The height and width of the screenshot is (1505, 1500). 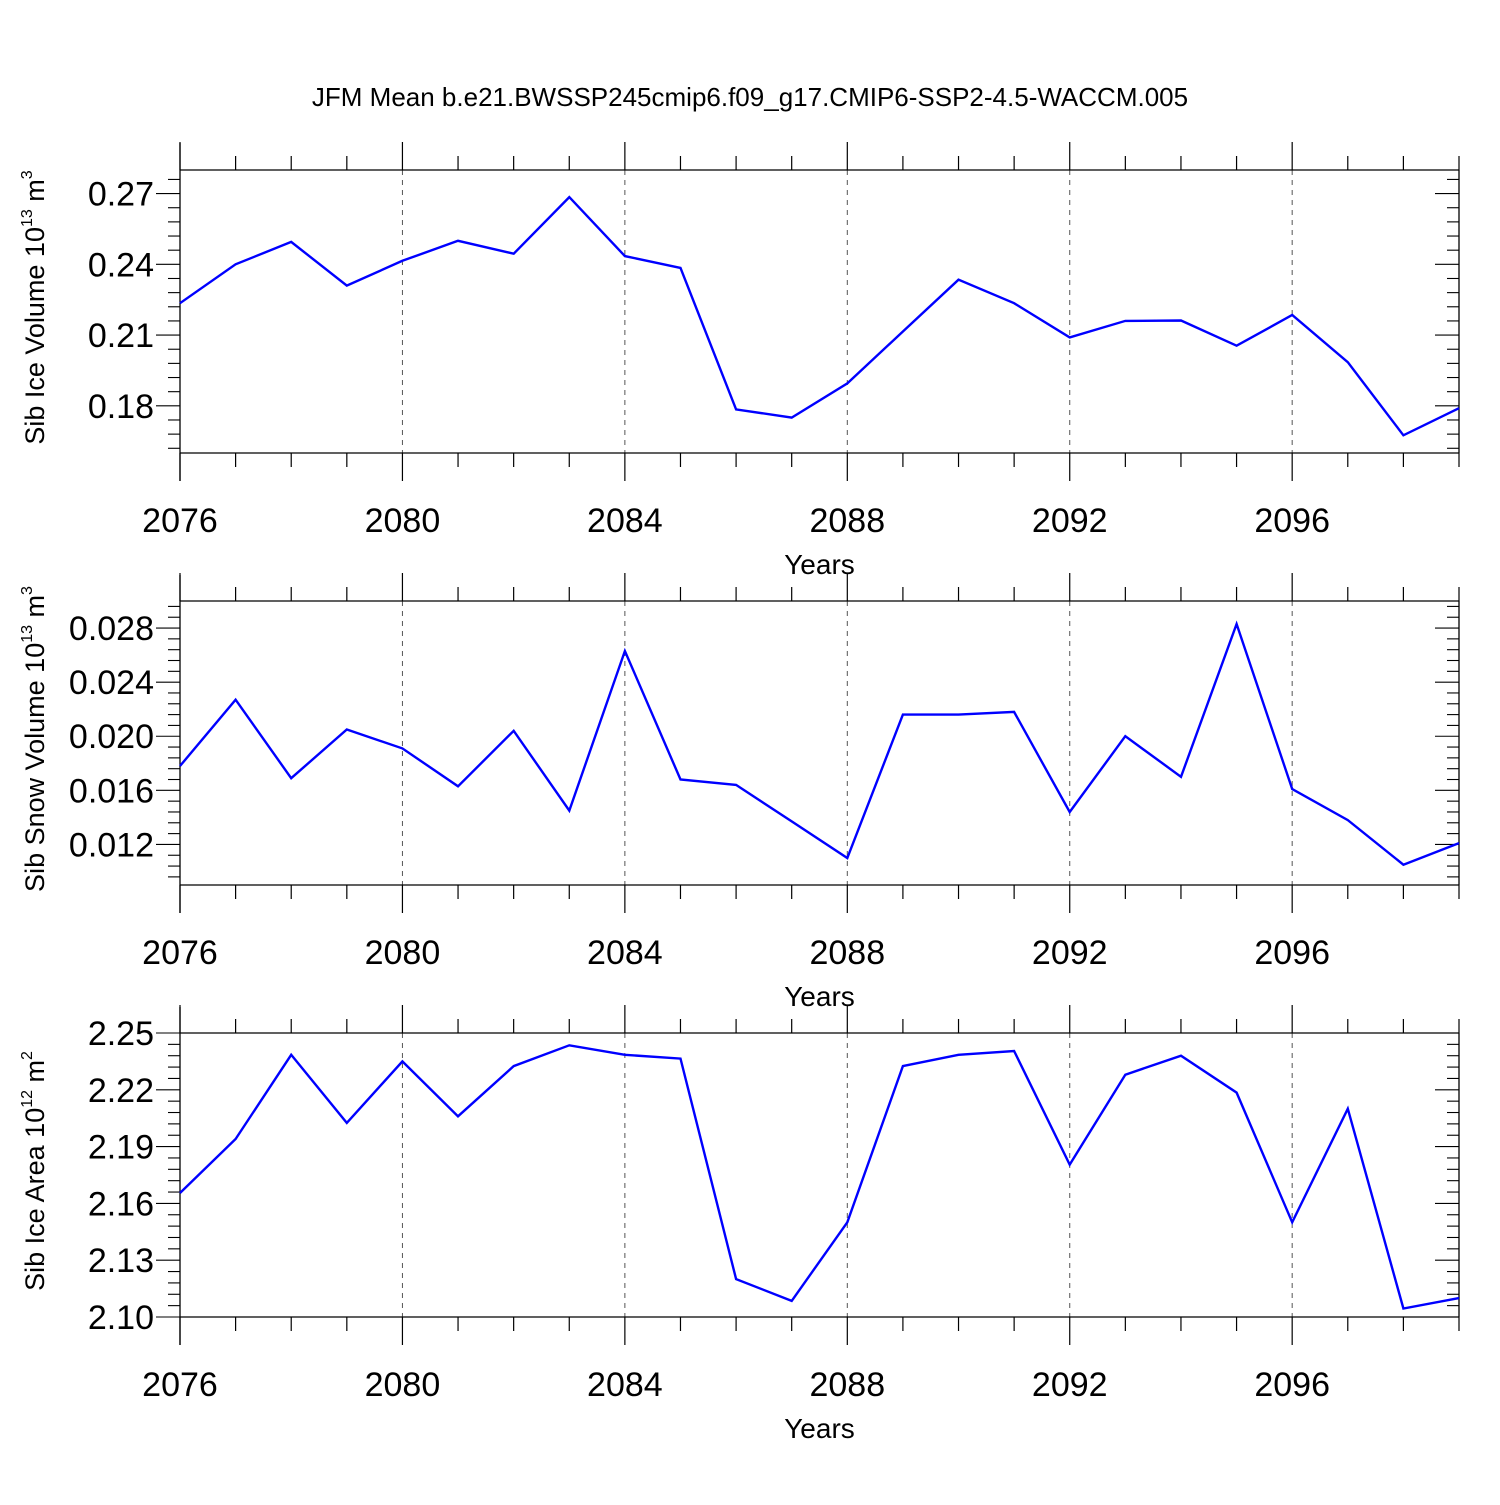 I want to click on y-tick-label: 2.10, so click(x=121, y=1318).